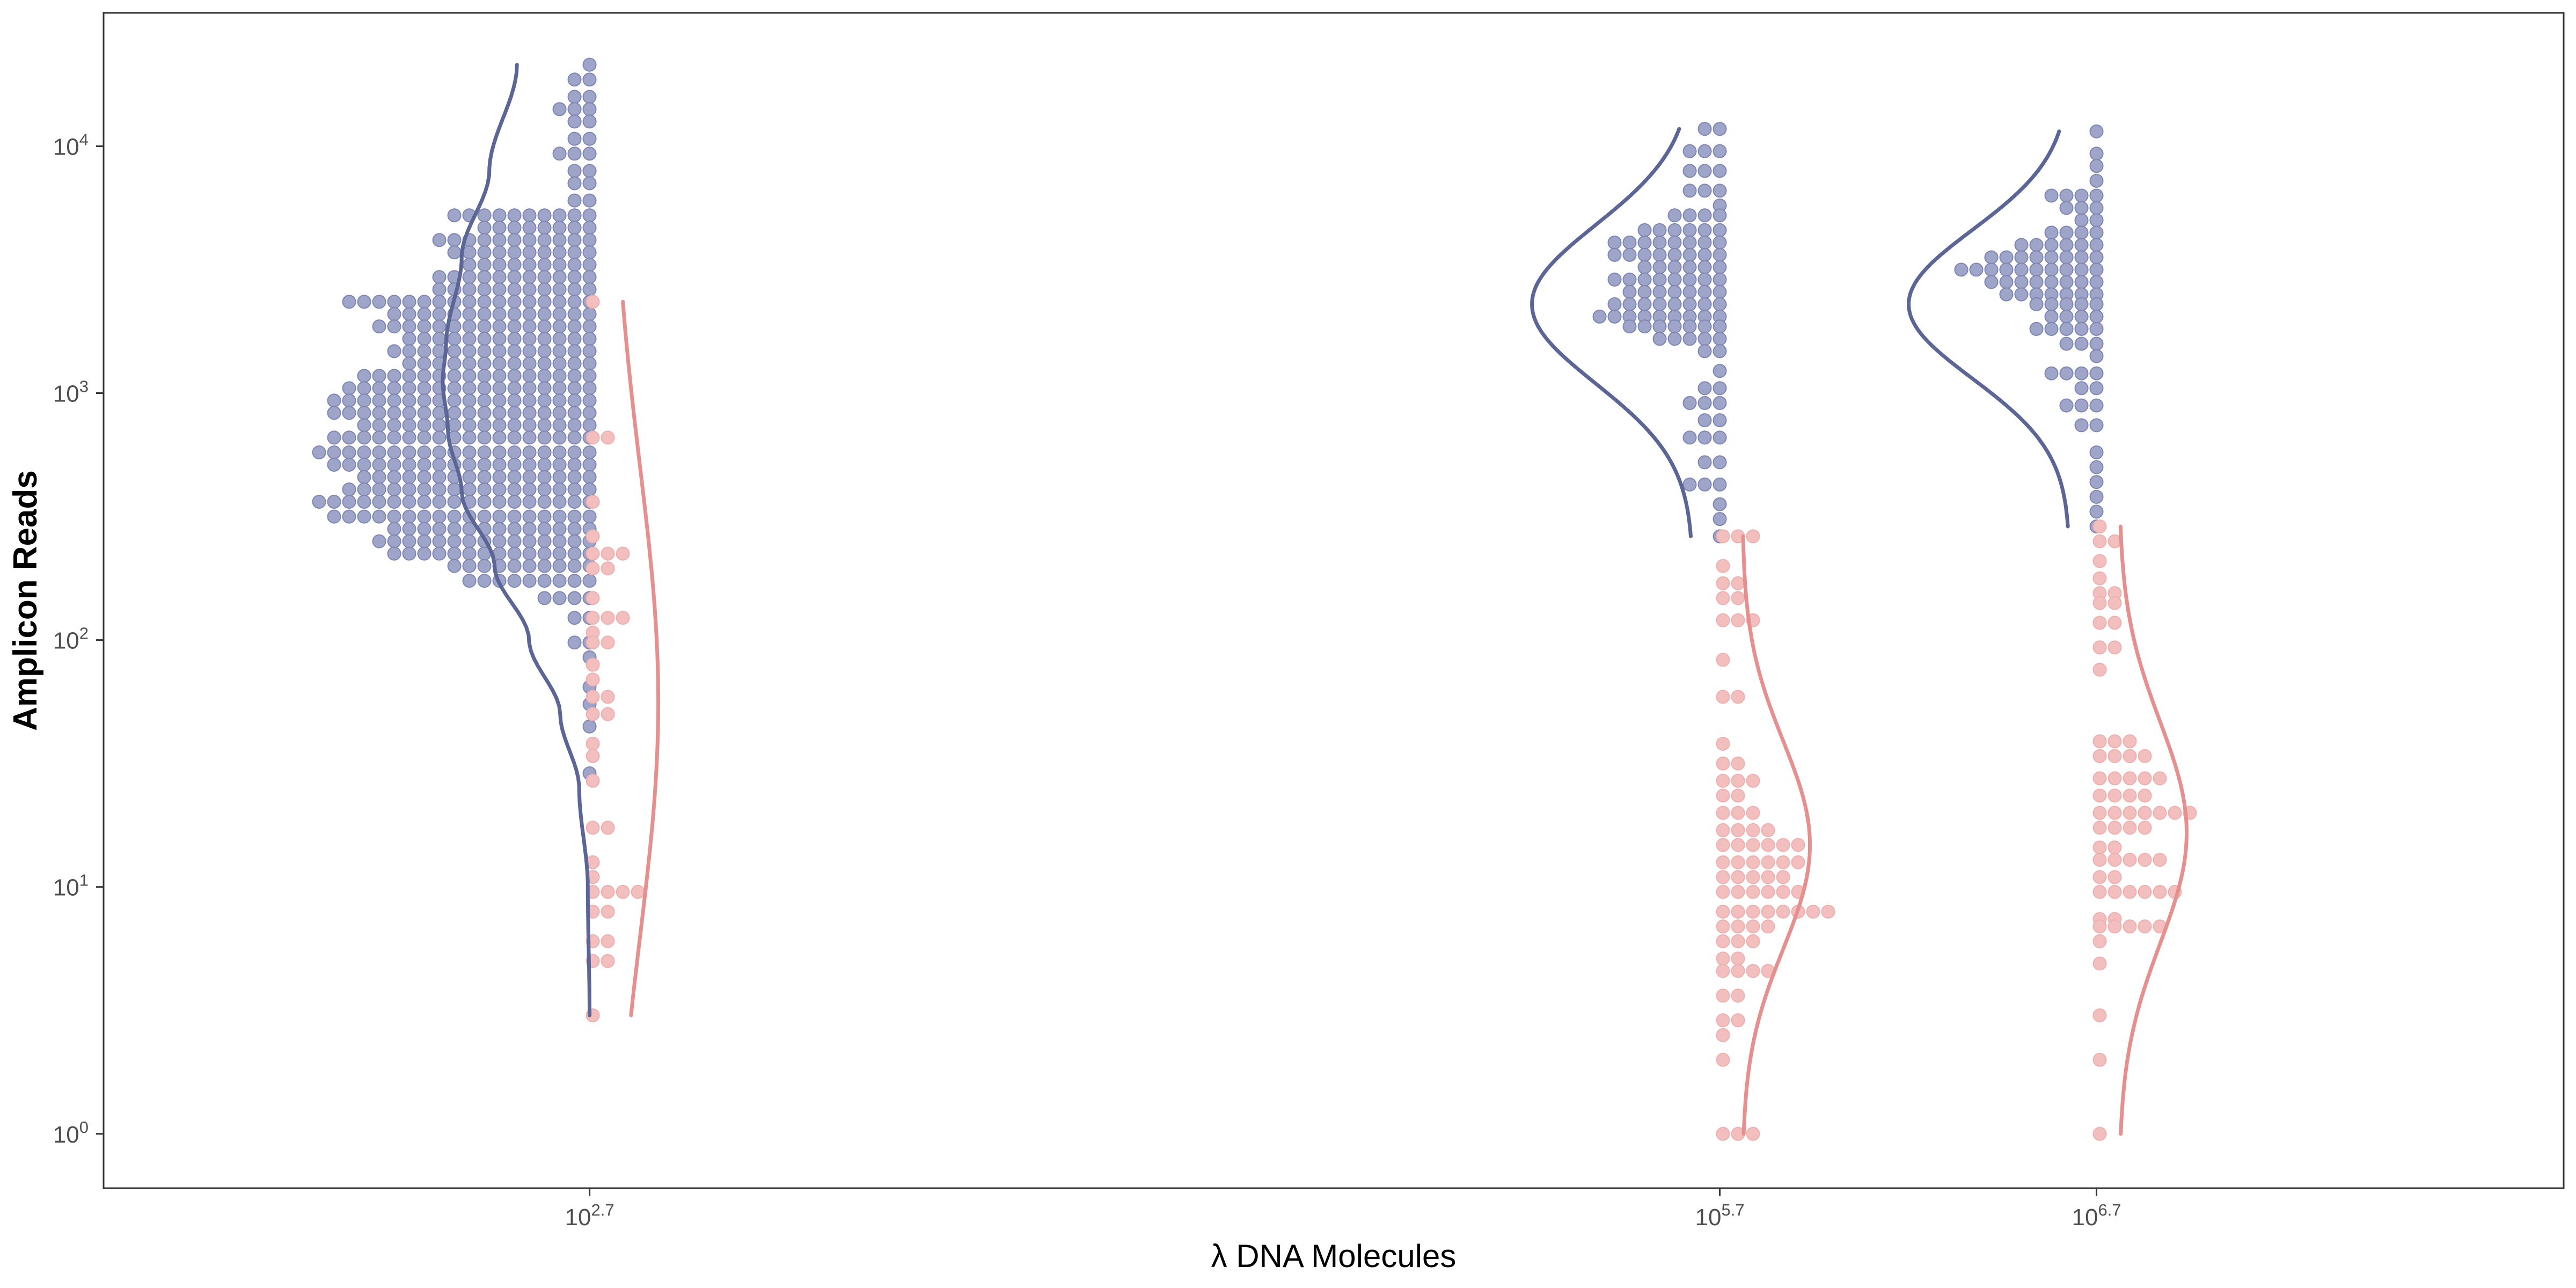 The image size is (2576, 1288). I want to click on pink-density-curve, so click(1776, 835).